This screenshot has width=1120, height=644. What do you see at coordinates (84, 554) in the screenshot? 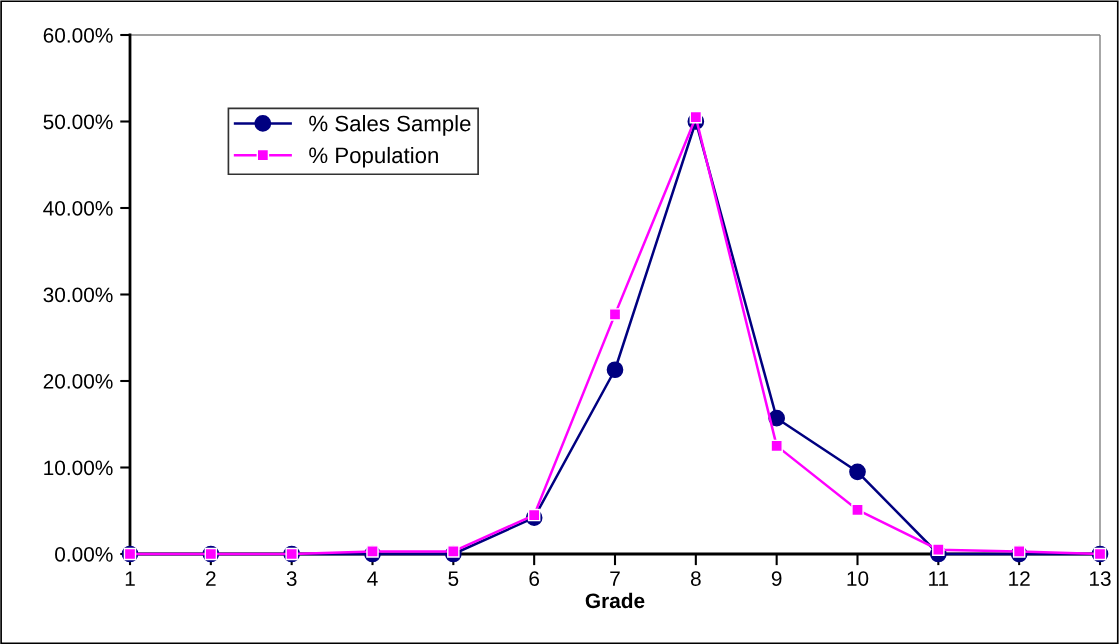
I see `y-tick-label: 0.00%` at bounding box center [84, 554].